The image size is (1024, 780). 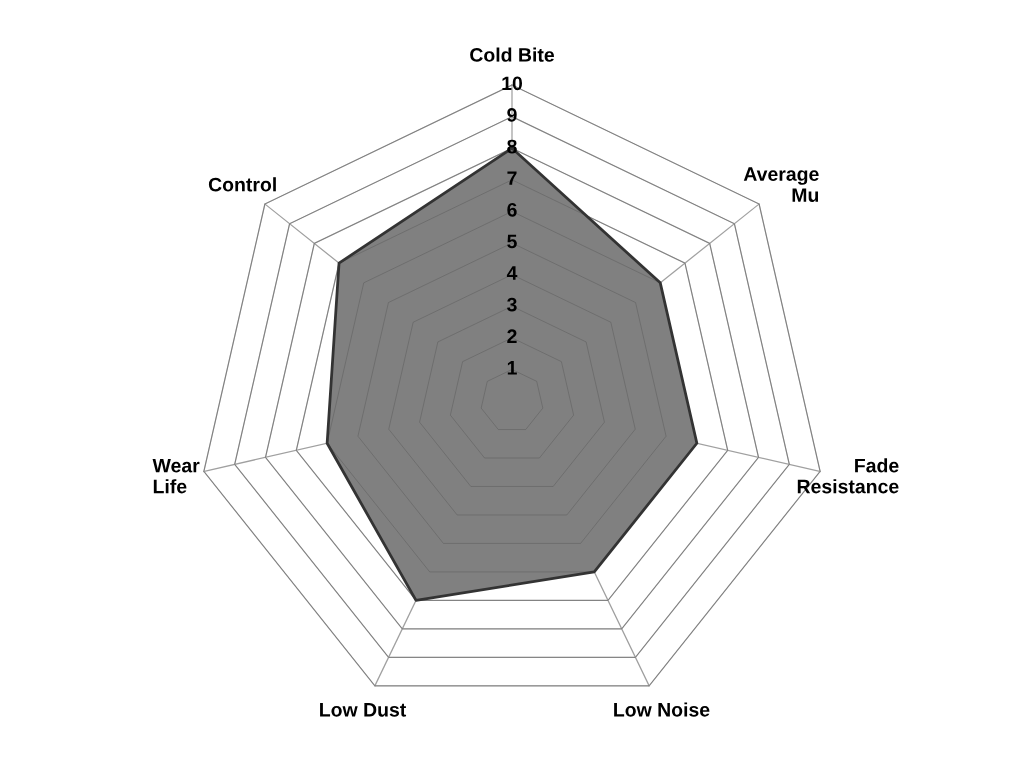 What do you see at coordinates (512, 54) in the screenshot?
I see `spoke-label: Cold Bite` at bounding box center [512, 54].